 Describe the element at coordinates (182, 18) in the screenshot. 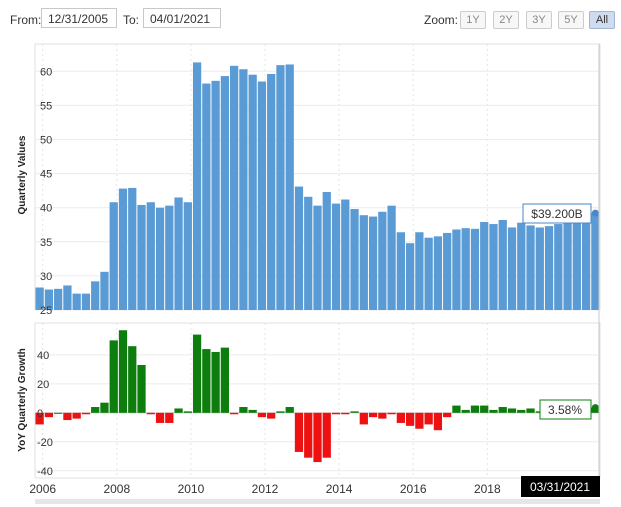

I see `to-date-input: 04/01/2021` at that location.